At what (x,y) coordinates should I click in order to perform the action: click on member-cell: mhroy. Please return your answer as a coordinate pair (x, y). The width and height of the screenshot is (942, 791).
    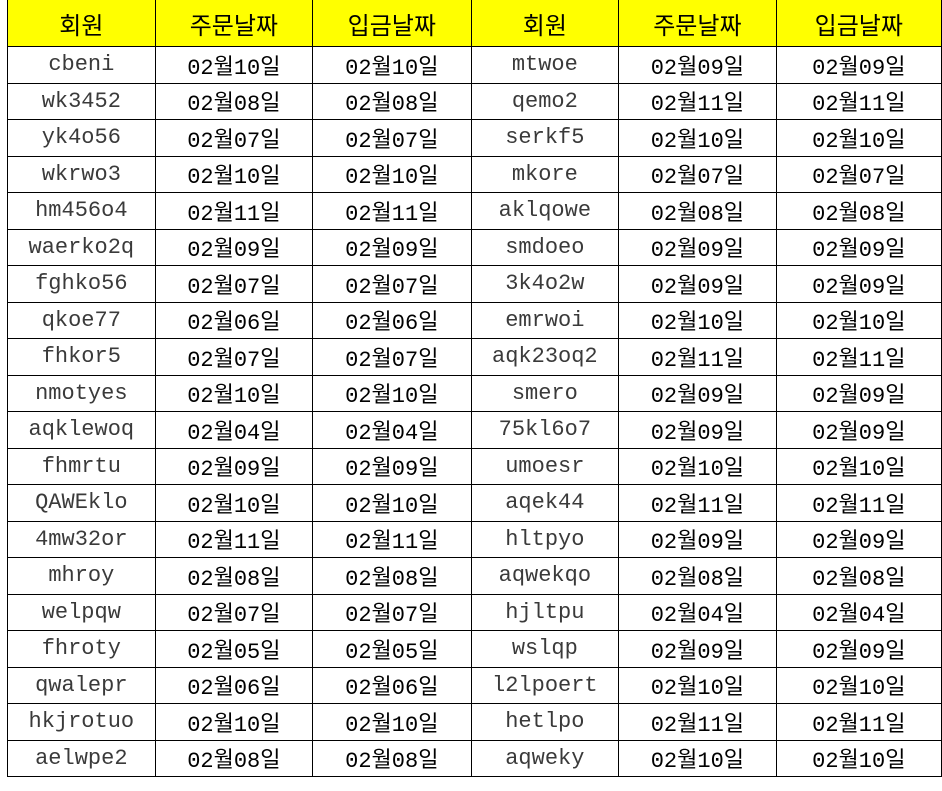
    Looking at the image, I should click on (81, 576).